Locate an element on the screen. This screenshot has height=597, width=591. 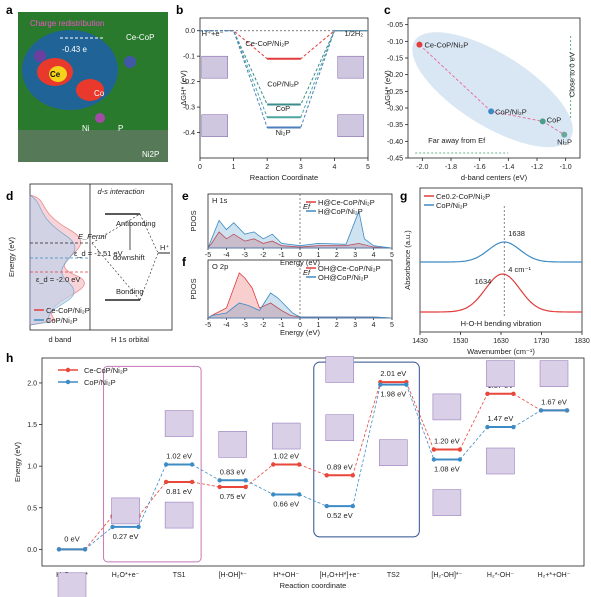
legend-label-h: CoP/Ni₂P is located at coordinates (100, 382).